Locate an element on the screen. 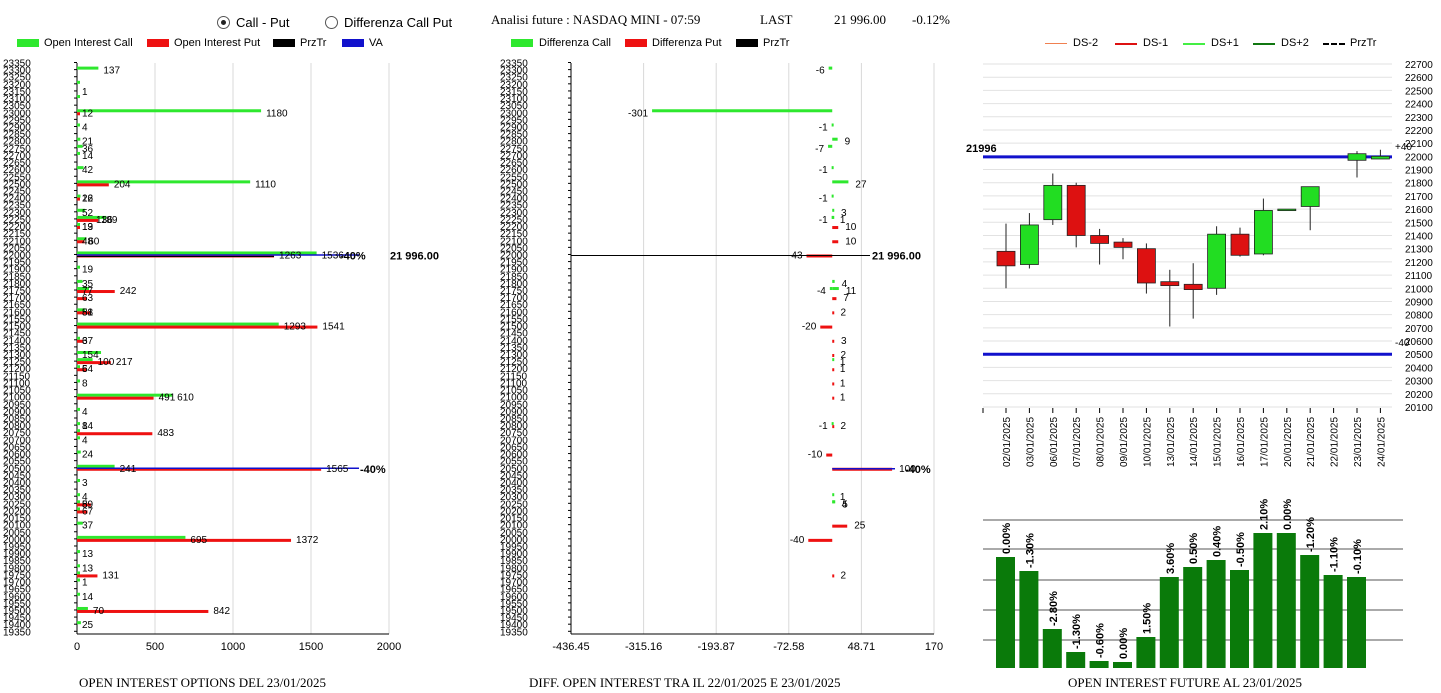 This screenshot has width=1441, height=693. diff-x-tick-label: -193.87 is located at coordinates (716, 647).